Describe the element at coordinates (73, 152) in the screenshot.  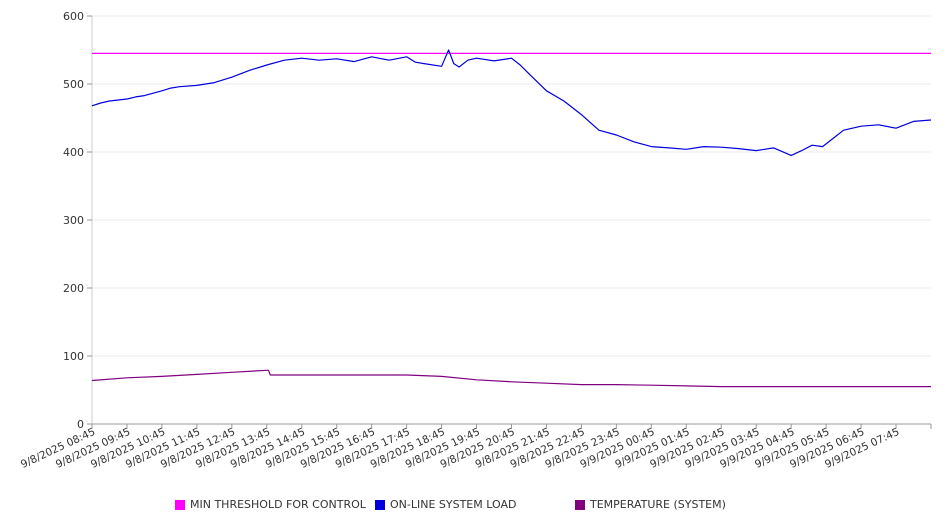
I see `y-tick-label: 400` at that location.